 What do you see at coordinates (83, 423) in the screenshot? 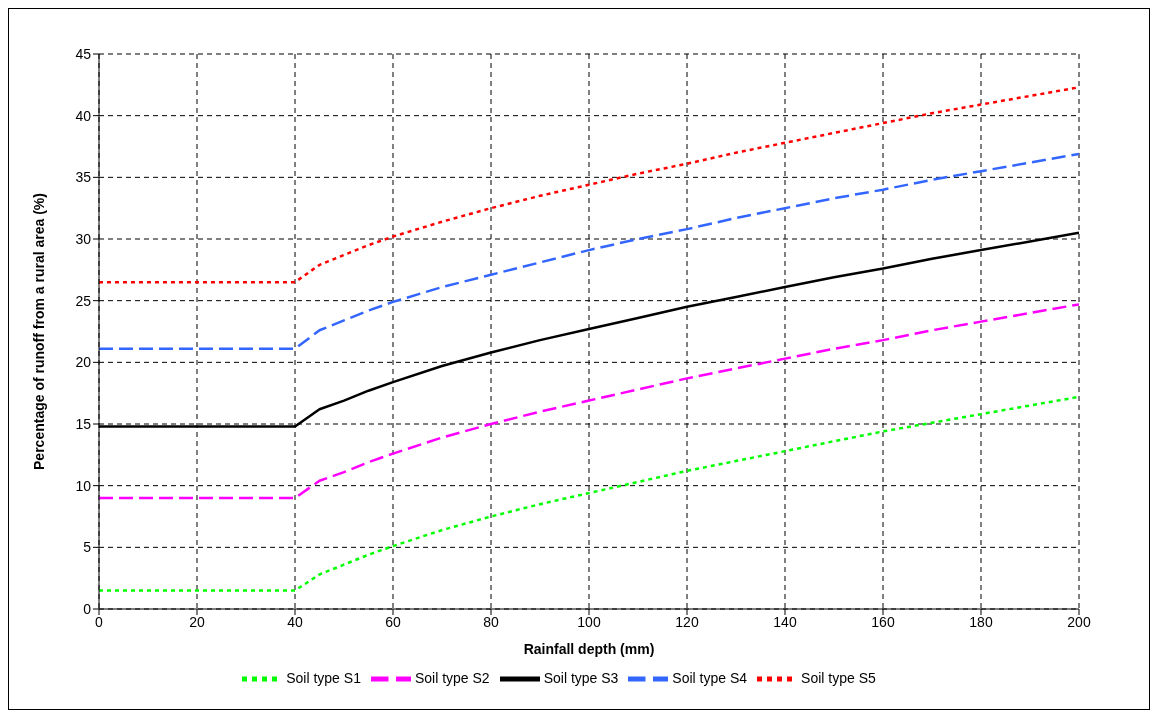
I see `y-tick-label: 15` at bounding box center [83, 423].